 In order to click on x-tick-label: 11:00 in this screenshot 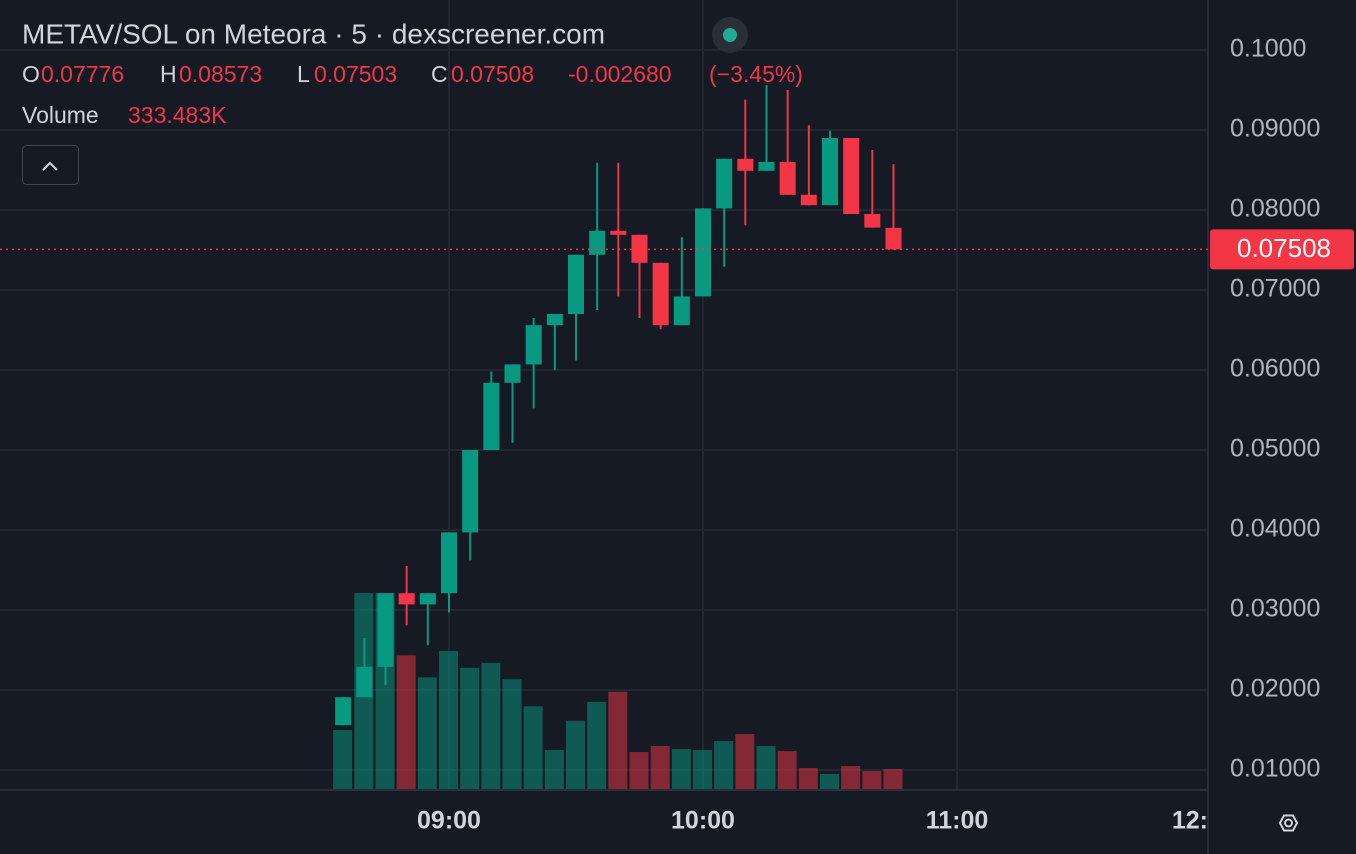, I will do `click(957, 821)`.